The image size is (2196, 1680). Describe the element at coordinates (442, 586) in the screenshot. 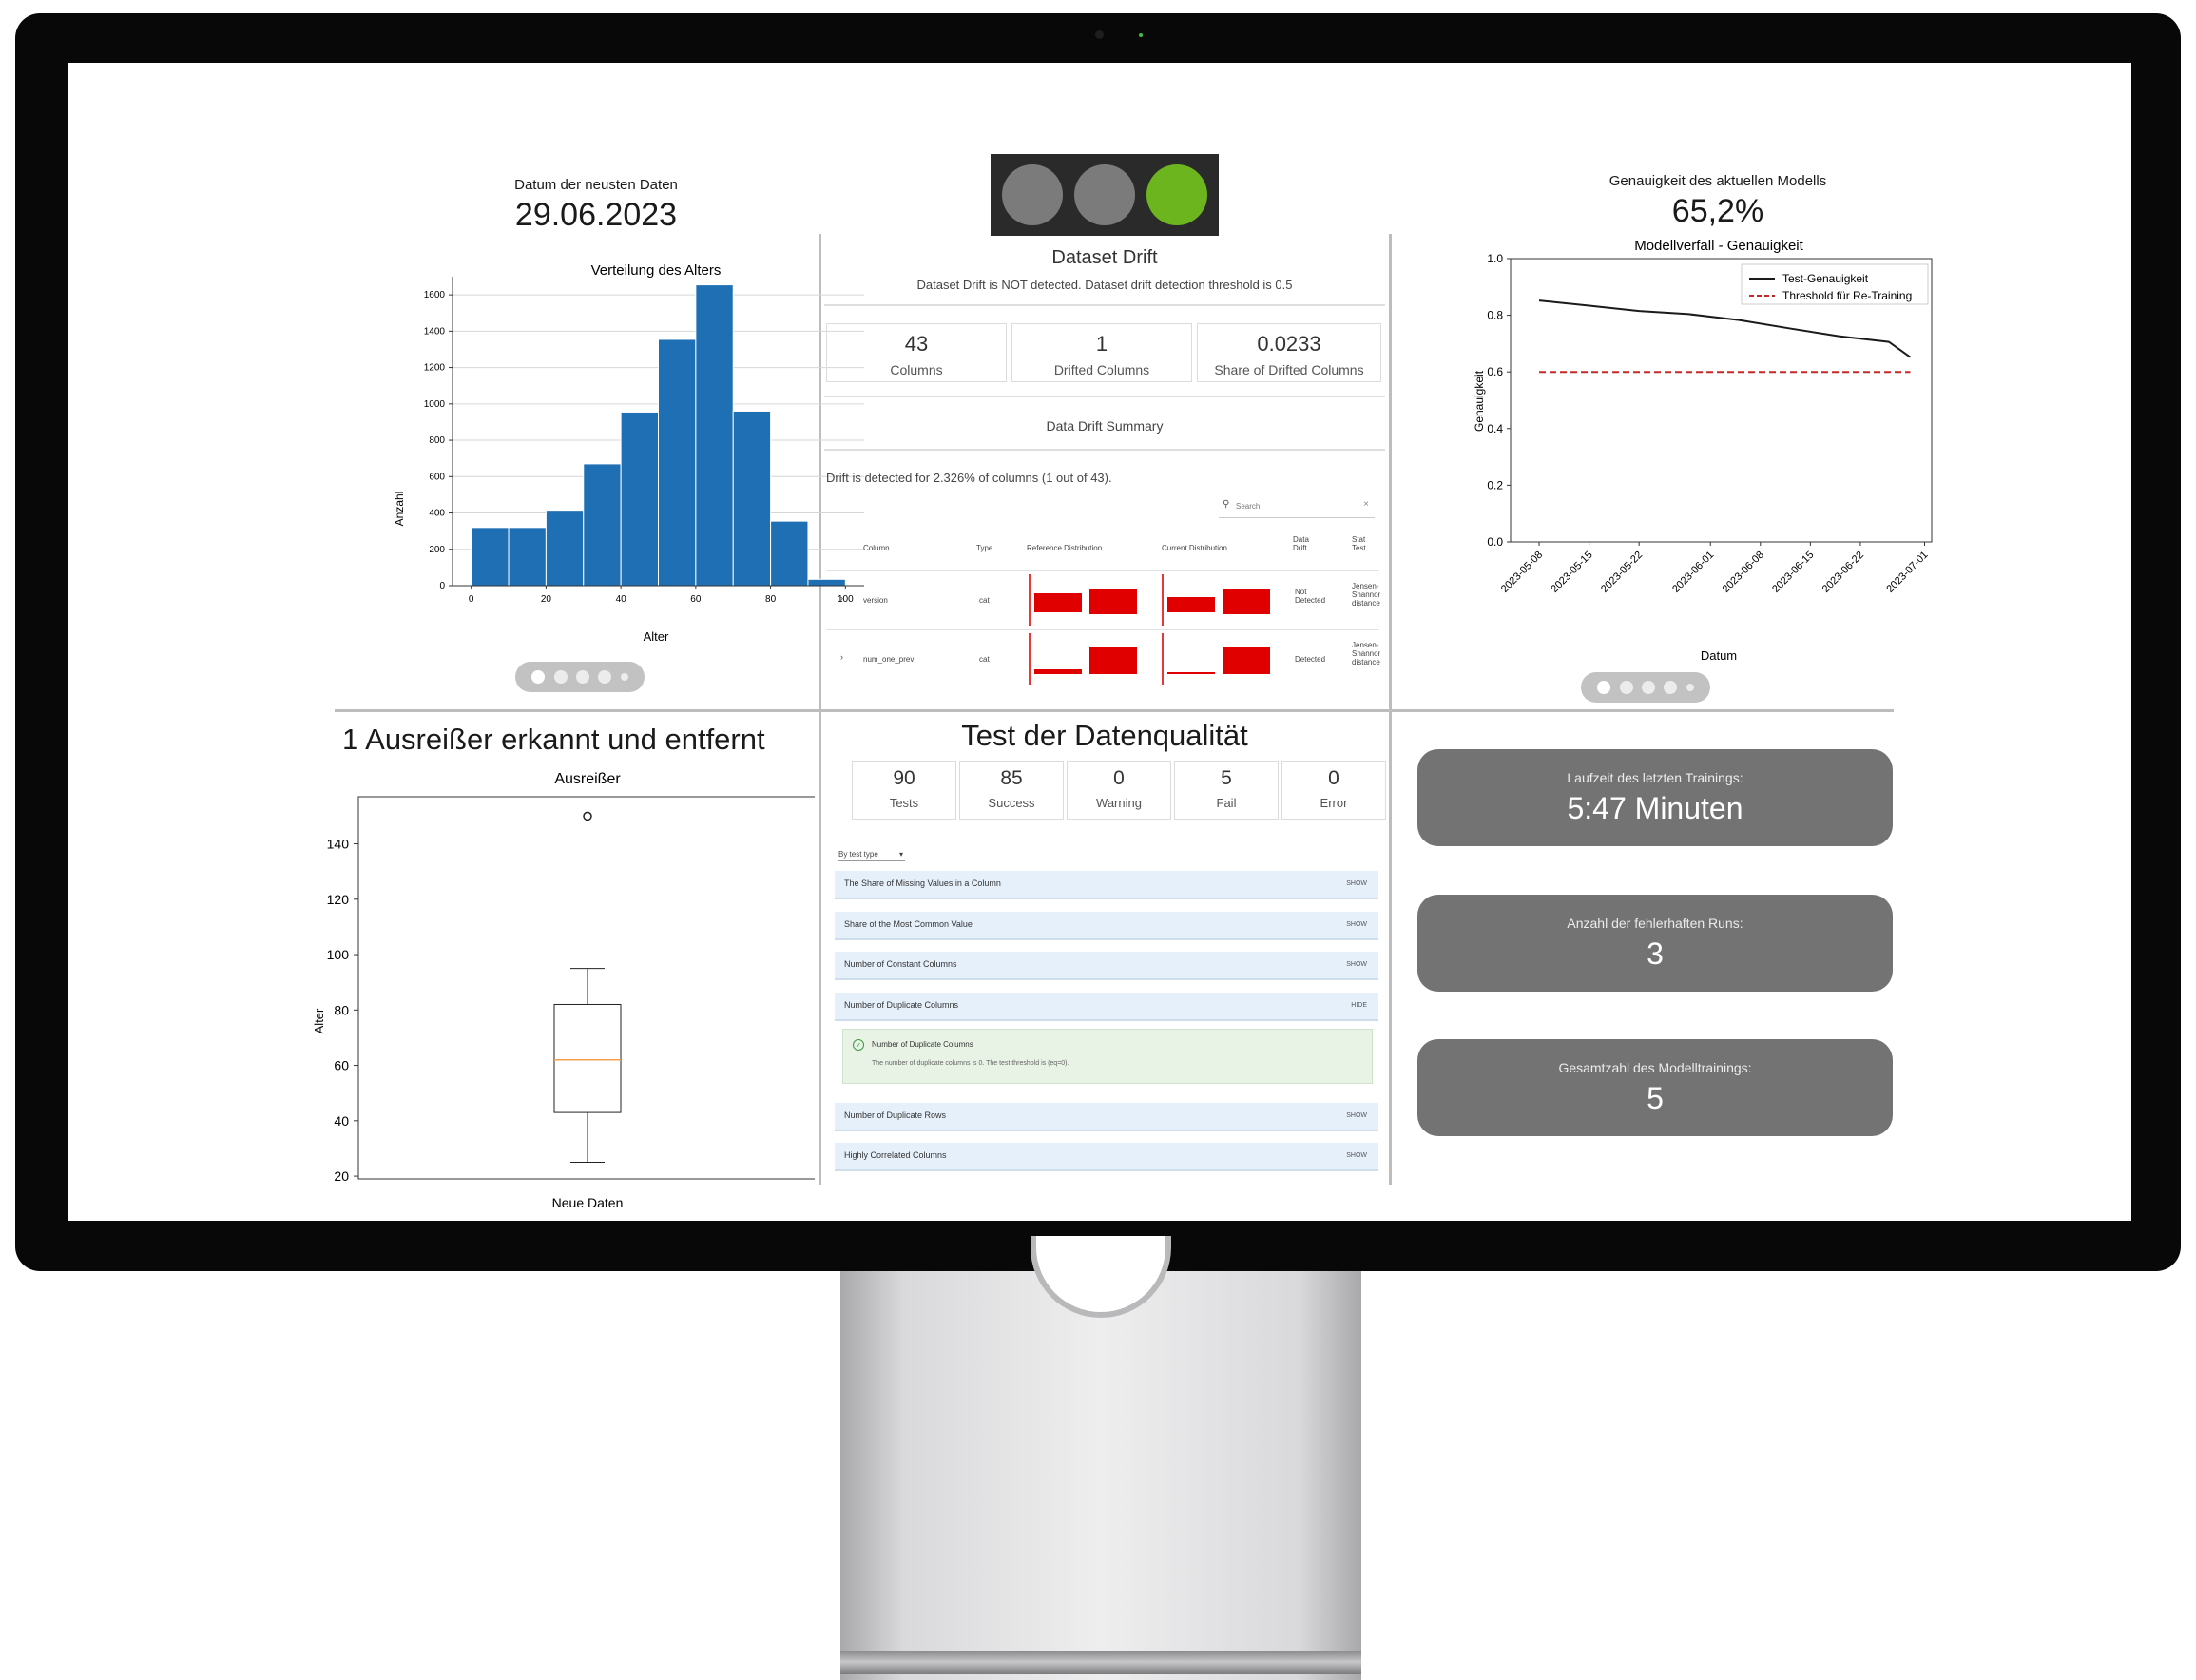

I see `y-tick-label: 0` at that location.